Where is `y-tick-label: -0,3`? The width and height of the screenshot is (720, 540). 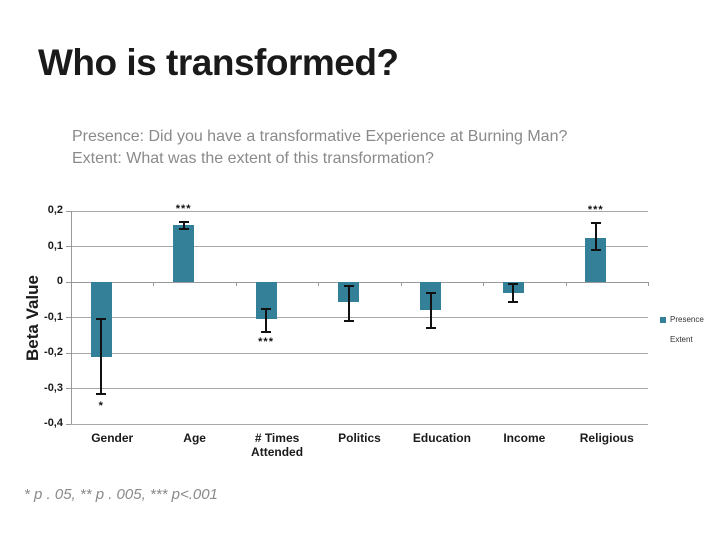
y-tick-label: -0,3 is located at coordinates (53, 387).